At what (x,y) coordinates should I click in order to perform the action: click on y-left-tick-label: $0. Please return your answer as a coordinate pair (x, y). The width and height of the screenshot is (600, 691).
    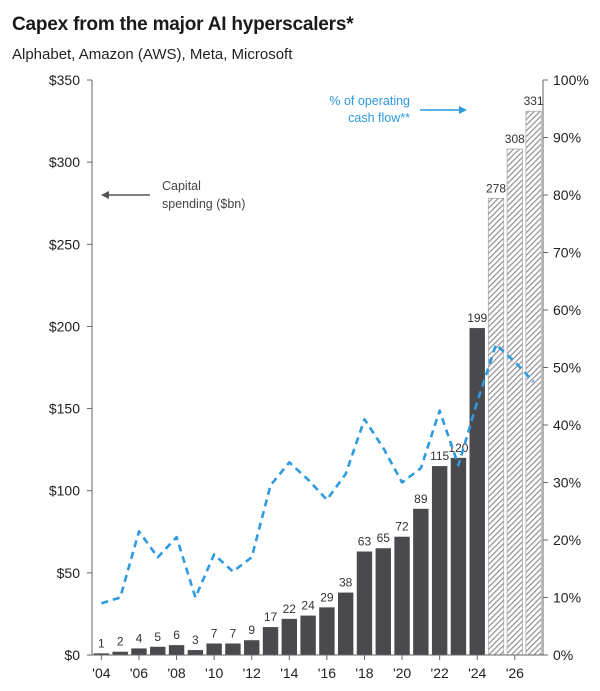
    Looking at the image, I should click on (72, 655).